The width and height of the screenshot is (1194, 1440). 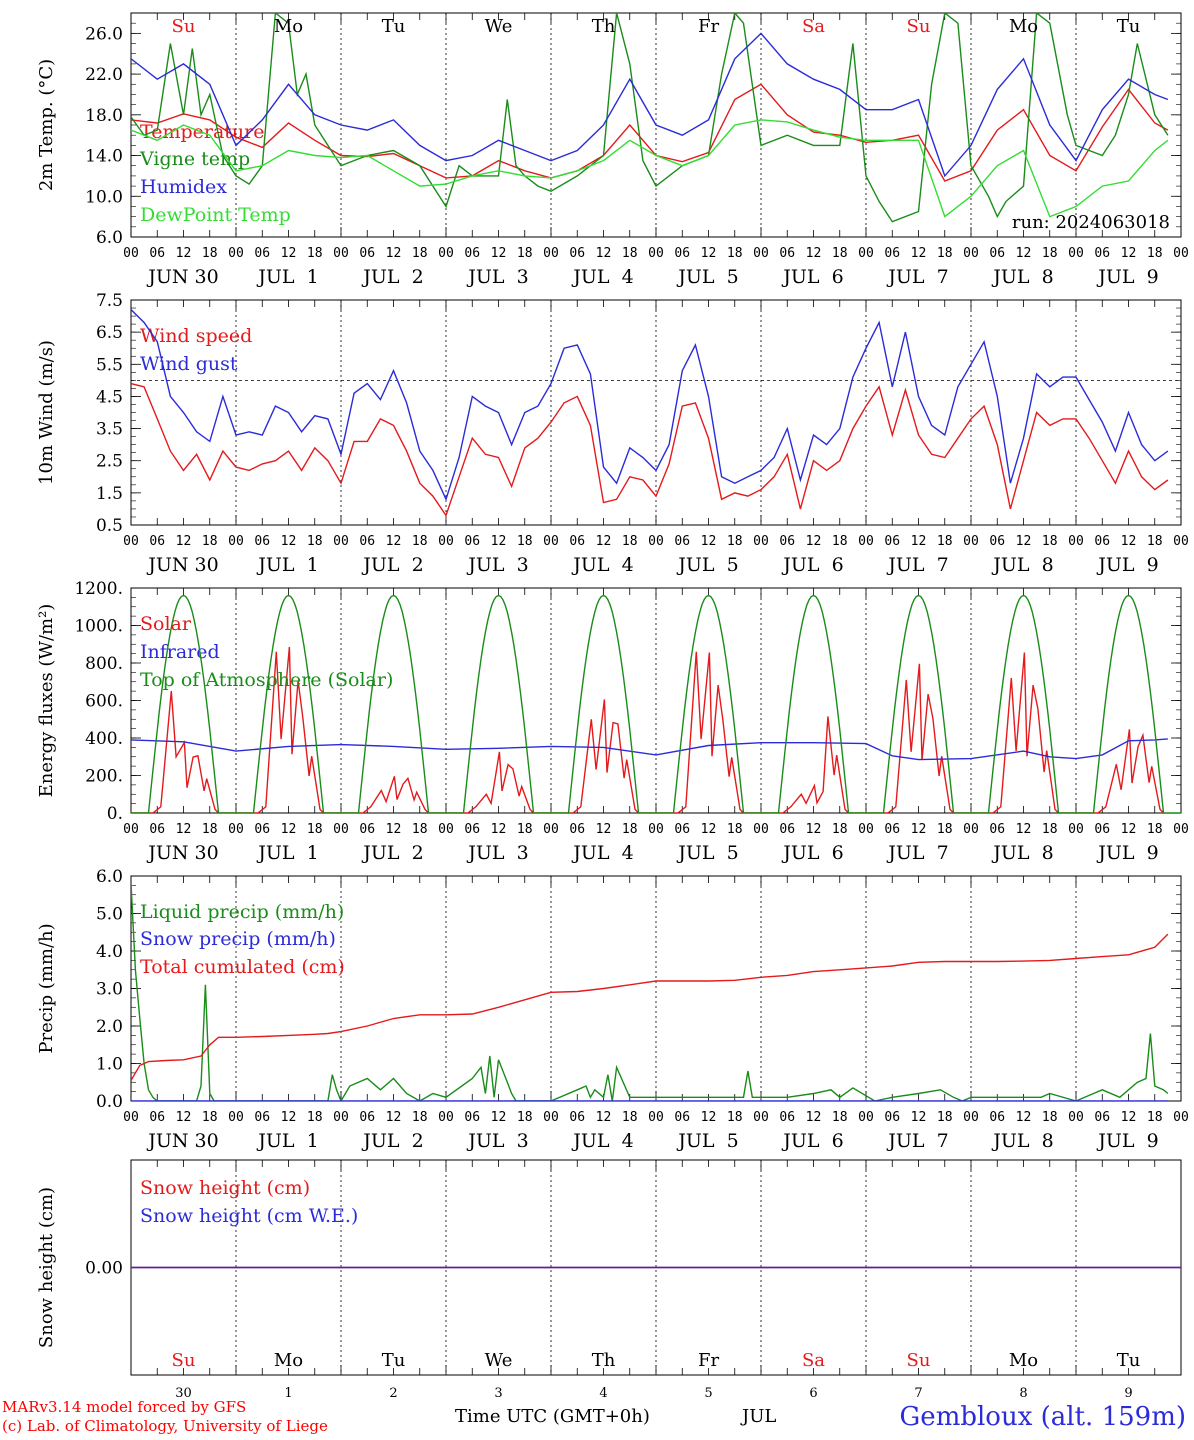 What do you see at coordinates (287, 853) in the screenshot?
I see `date-label: JUL 1` at bounding box center [287, 853].